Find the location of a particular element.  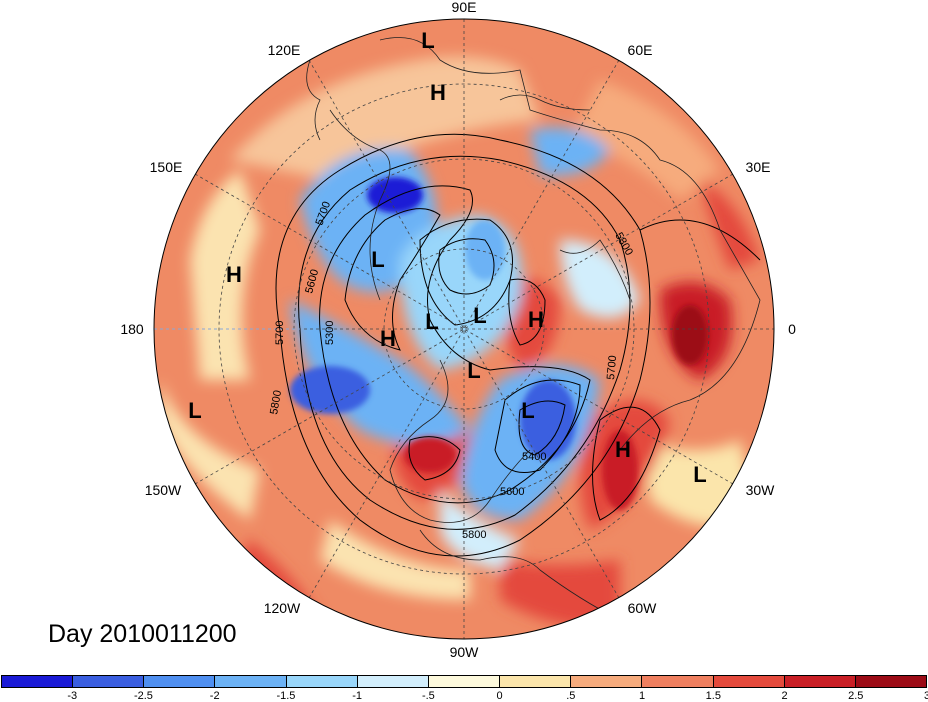

colorbar-tick-label: -2 is located at coordinates (214, 696).